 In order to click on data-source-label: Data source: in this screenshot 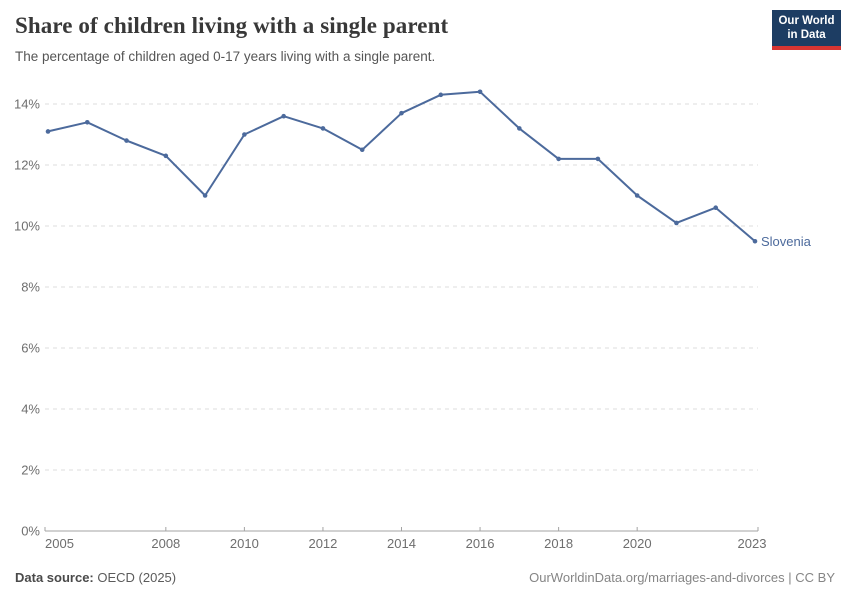, I will do `click(54, 577)`.